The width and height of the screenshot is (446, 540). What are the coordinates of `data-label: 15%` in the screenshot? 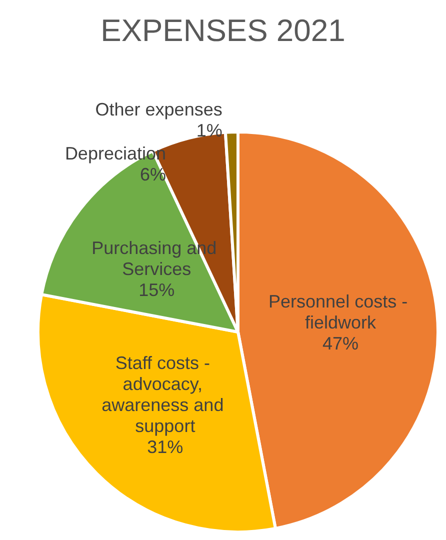 It's located at (156, 290).